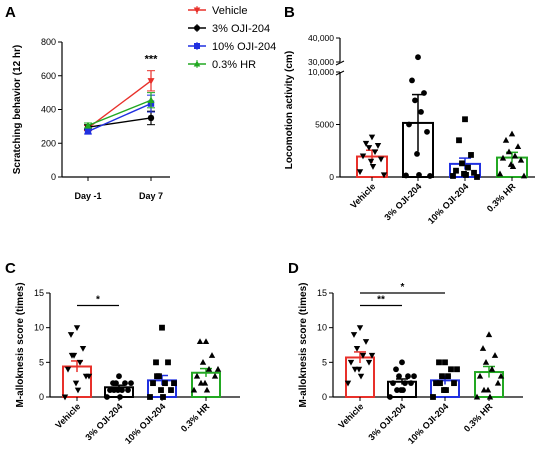 The image size is (550, 461). Describe the element at coordinates (151, 196) in the screenshot. I see `x-tick-label: Day 7` at that location.